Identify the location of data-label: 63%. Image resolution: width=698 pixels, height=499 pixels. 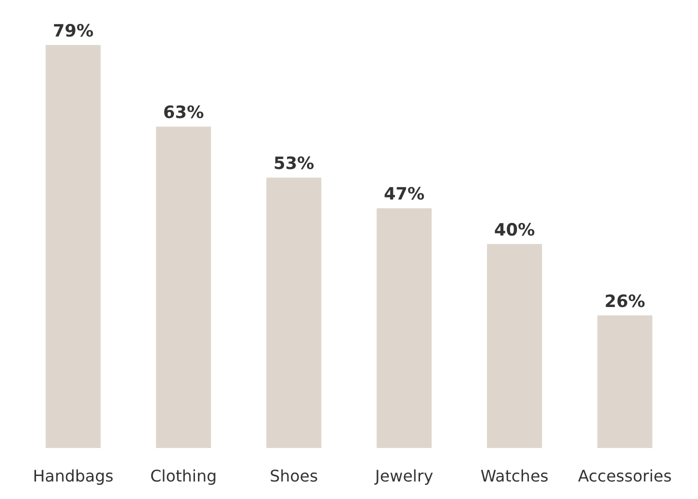
(183, 113).